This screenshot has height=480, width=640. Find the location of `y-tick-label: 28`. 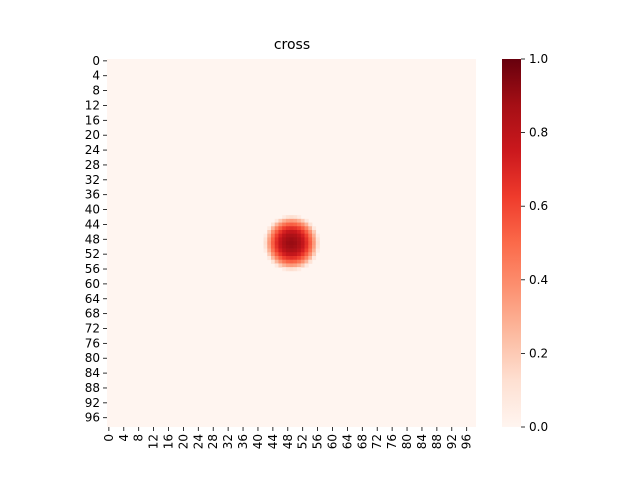

y-tick-label: 28 is located at coordinates (92, 165).